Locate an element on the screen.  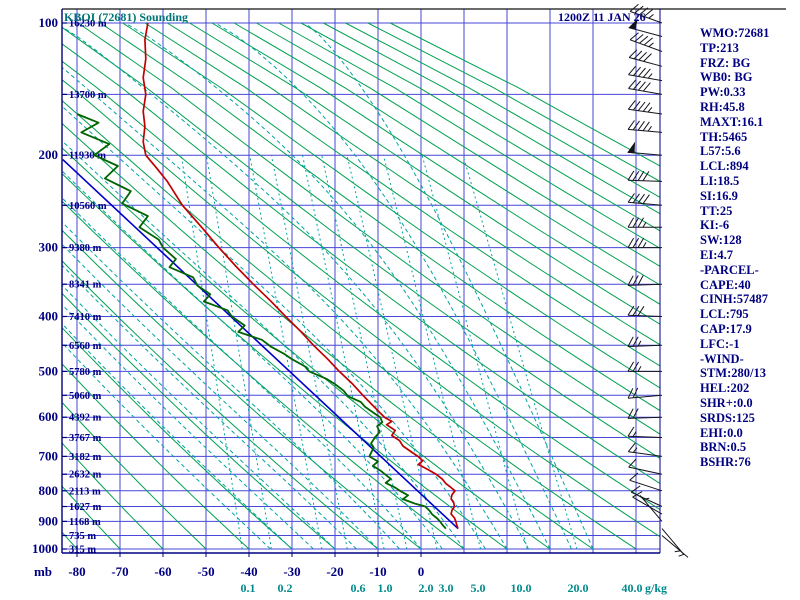
svg-text: 900 is located at coordinates (49, 520).